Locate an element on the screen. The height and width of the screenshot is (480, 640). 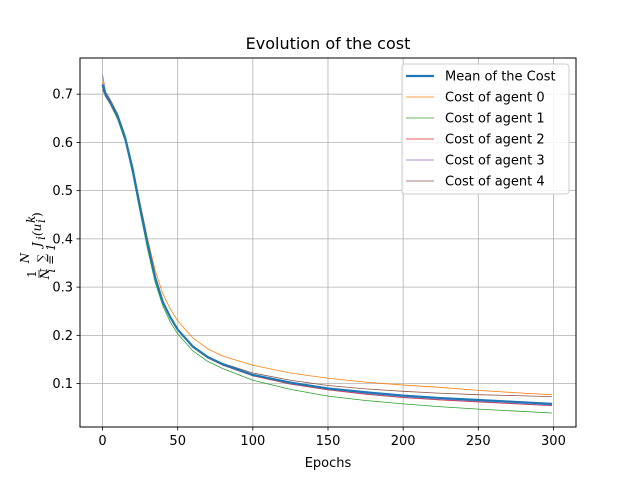
ylabel-arg: (u is located at coordinates (37, 230).